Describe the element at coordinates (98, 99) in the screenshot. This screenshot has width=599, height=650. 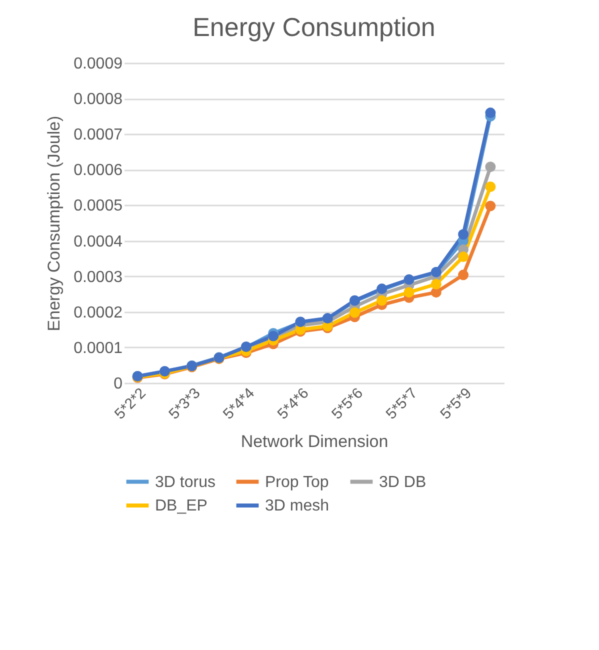
I see `y-tick-label: 0.0008` at that location.